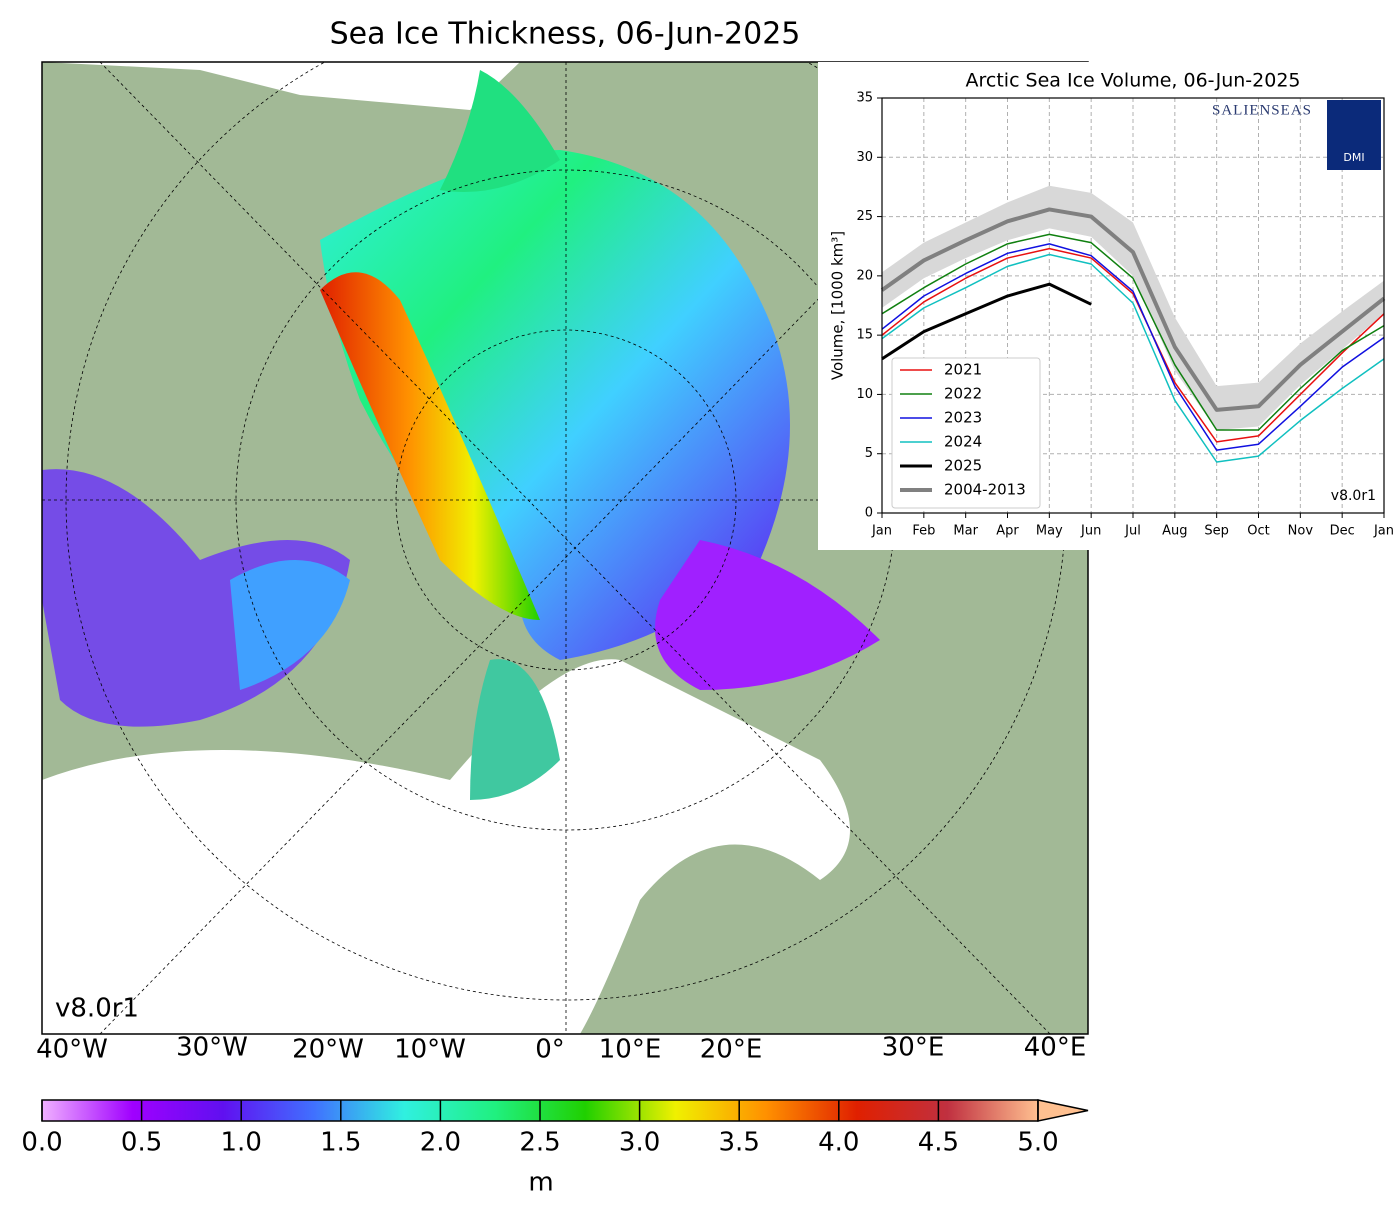  Describe the element at coordinates (1055, 1048) in the screenshot. I see `longitude-label: 40°E` at that location.